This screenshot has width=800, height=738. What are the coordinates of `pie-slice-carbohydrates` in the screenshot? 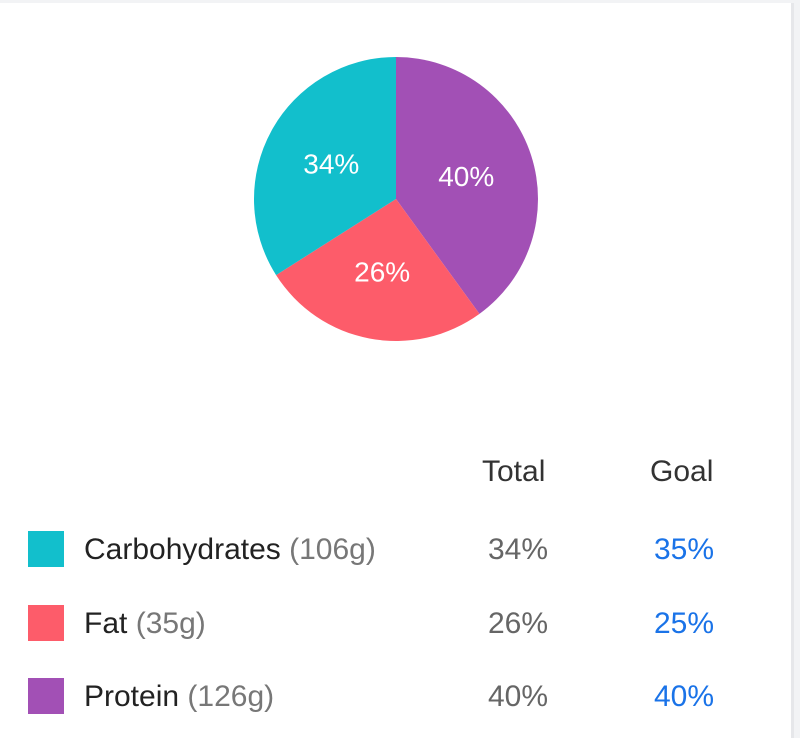 It's located at (325, 166).